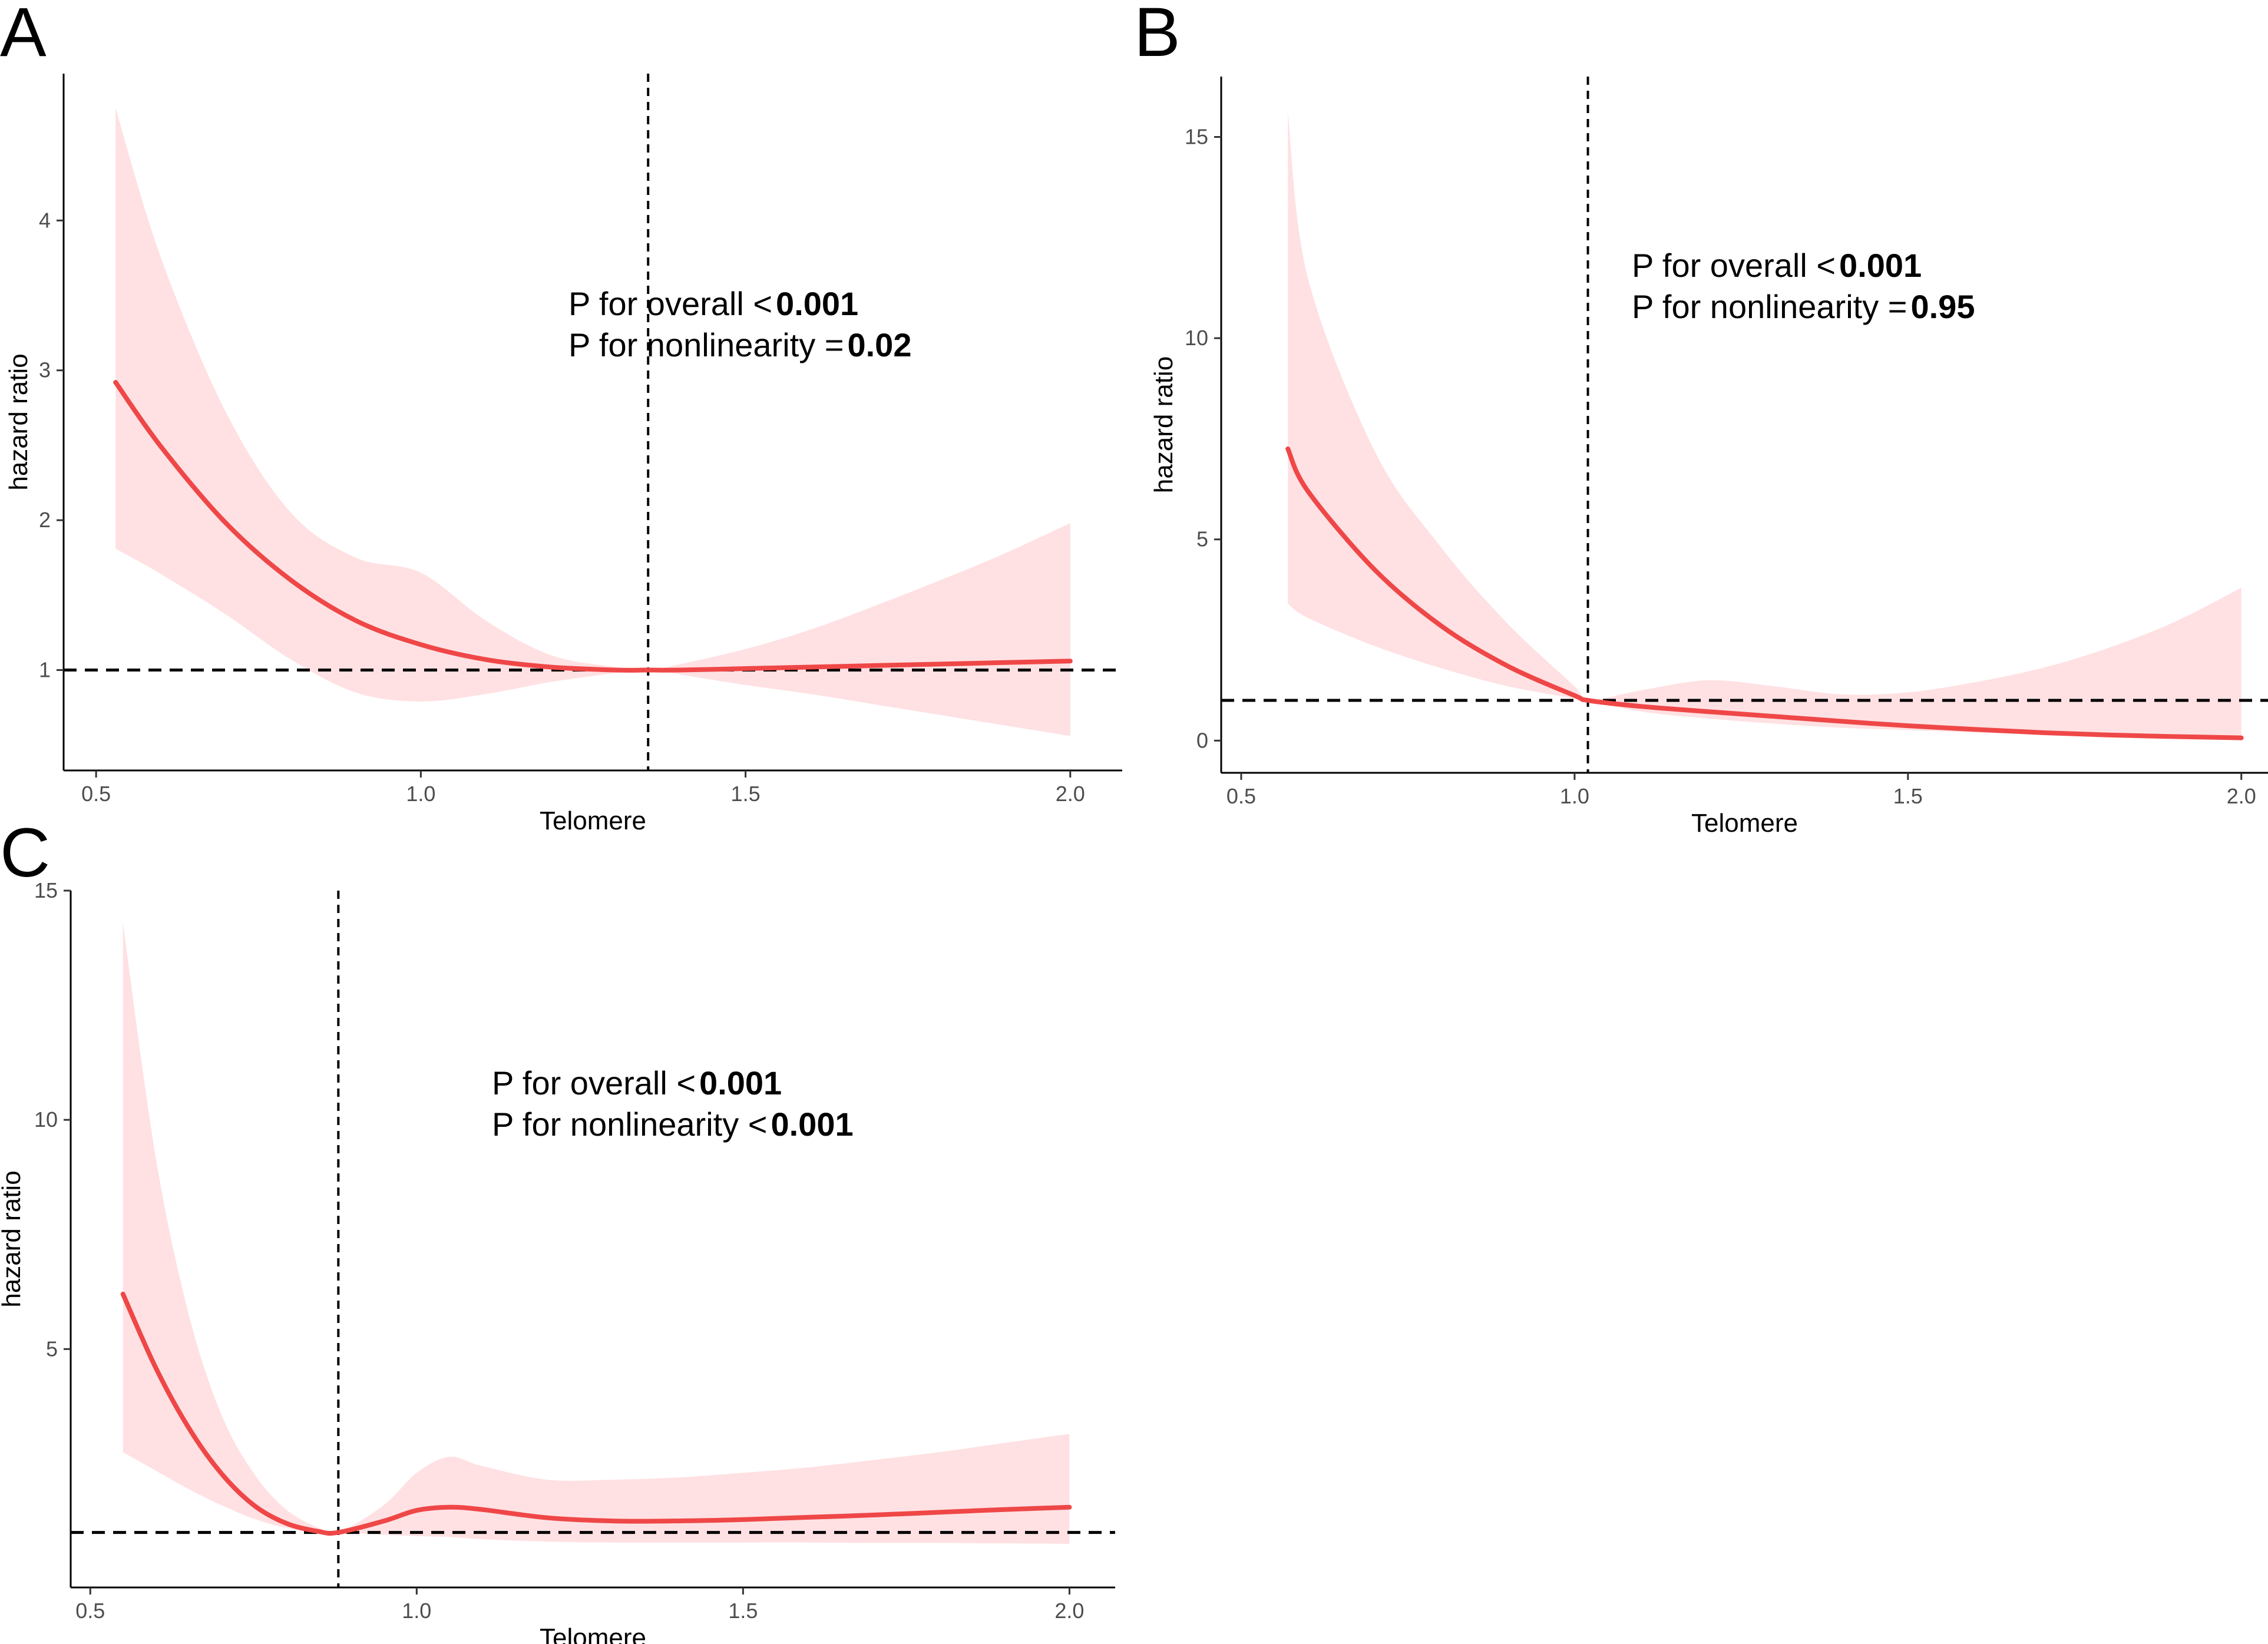 Image resolution: width=2268 pixels, height=1644 pixels. I want to click on p-nonlinearity-annotation: P for nonlinearity <0.001, so click(673, 1124).